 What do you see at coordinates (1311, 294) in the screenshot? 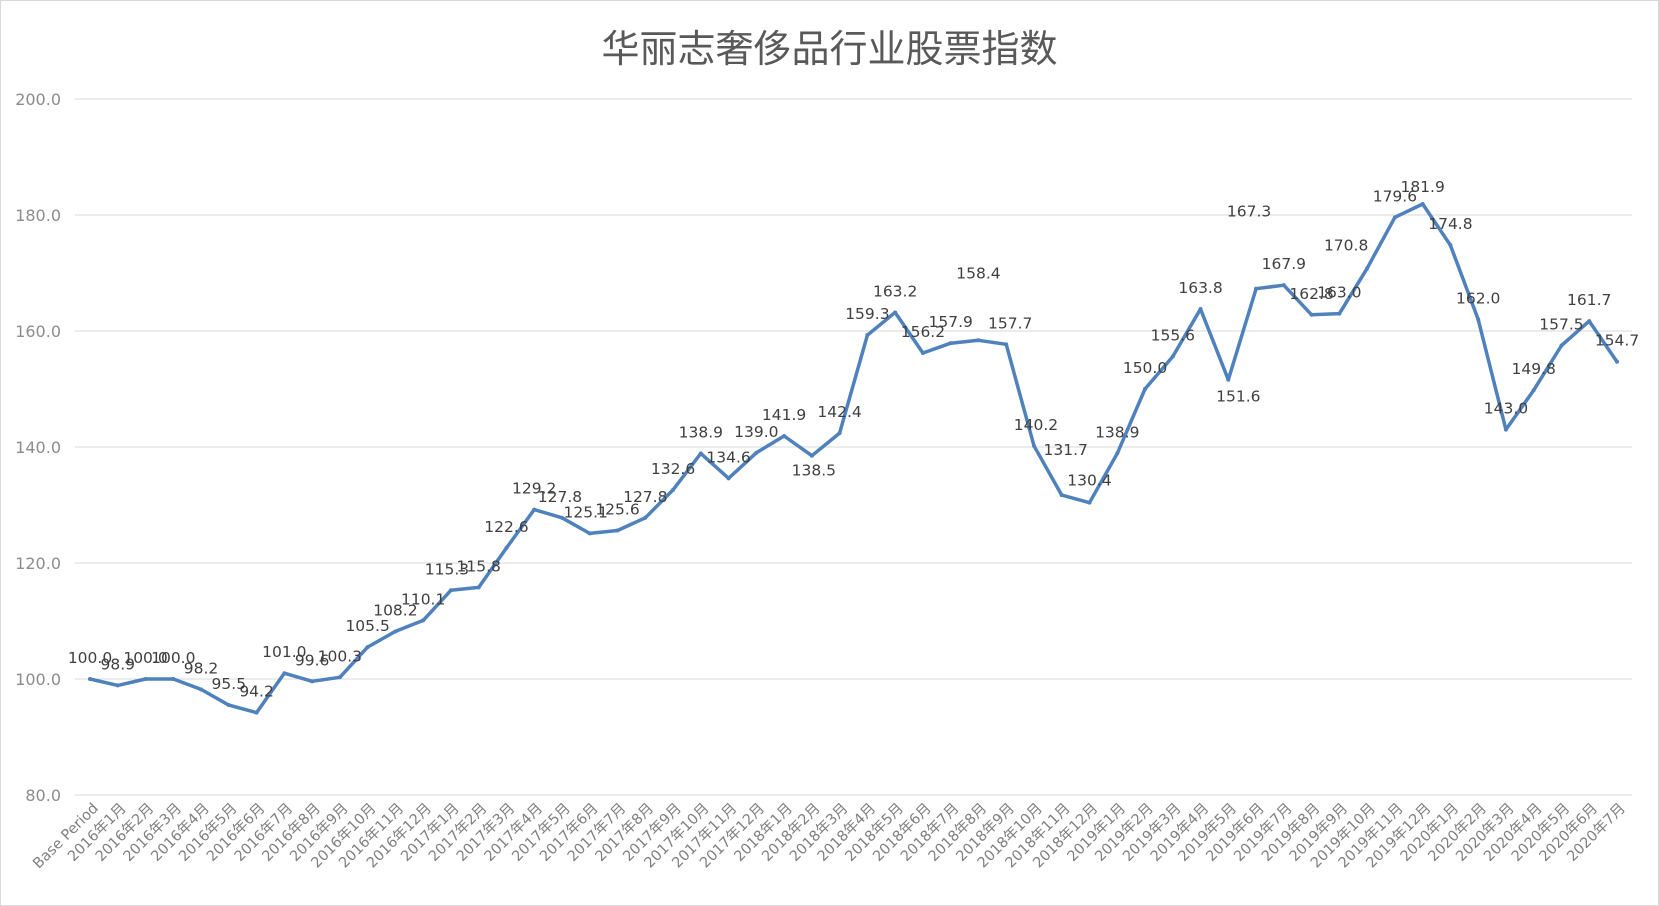
I see `data-label: 162.8` at bounding box center [1311, 294].